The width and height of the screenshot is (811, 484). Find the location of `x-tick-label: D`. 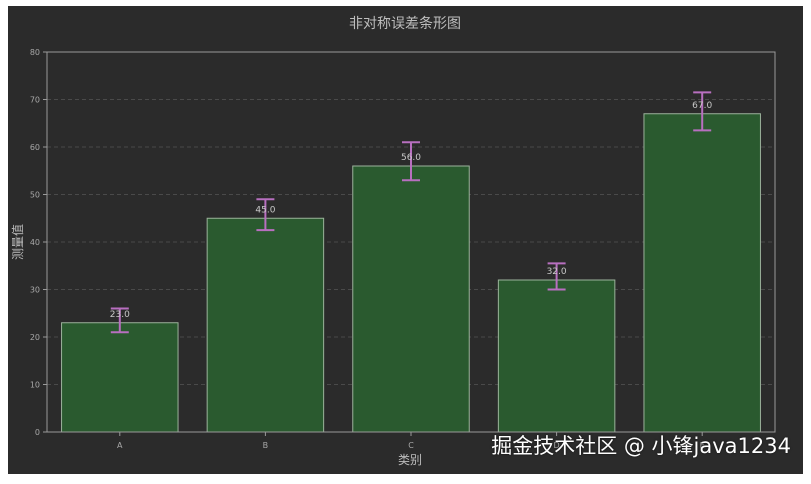

x-tick-label: D is located at coordinates (557, 445).